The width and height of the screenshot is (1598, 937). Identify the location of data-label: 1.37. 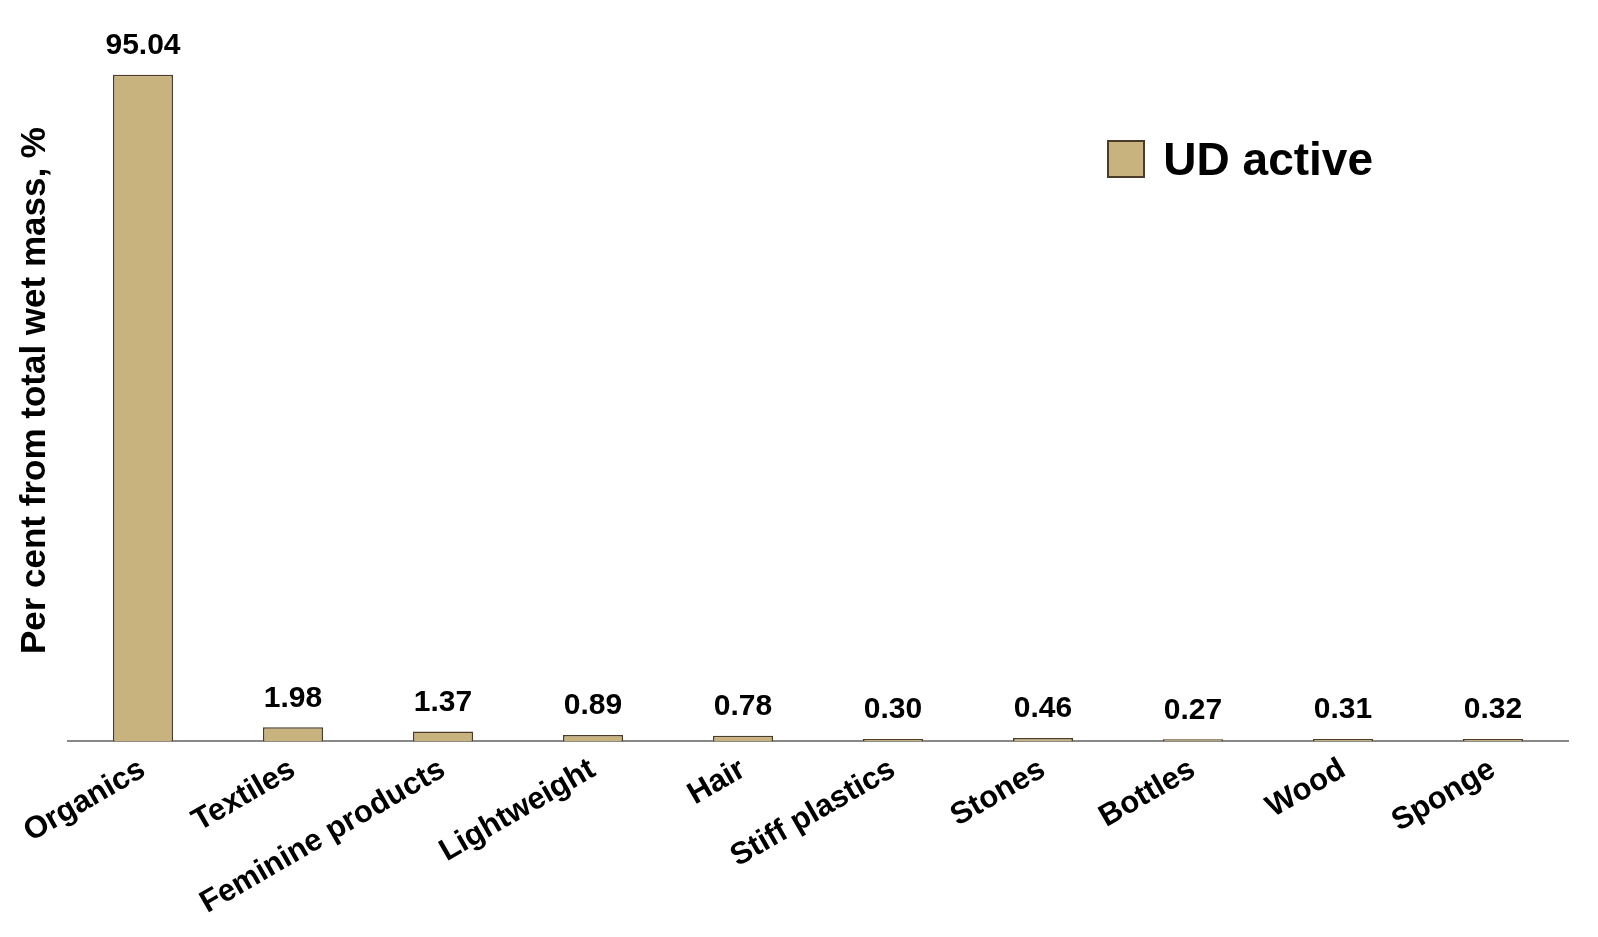
(443, 700).